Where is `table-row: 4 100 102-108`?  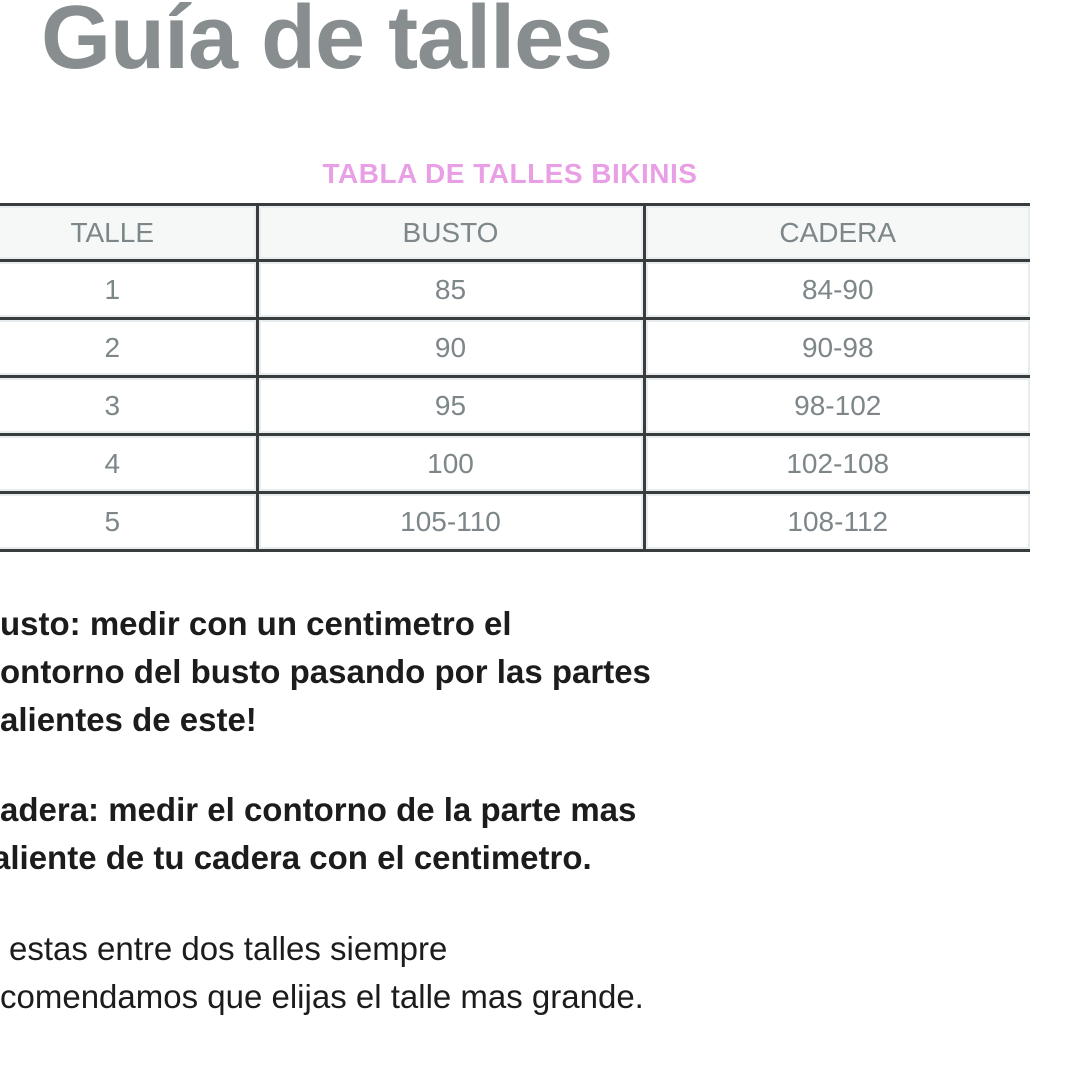 table-row: 4 100 102-108 is located at coordinates (515, 463).